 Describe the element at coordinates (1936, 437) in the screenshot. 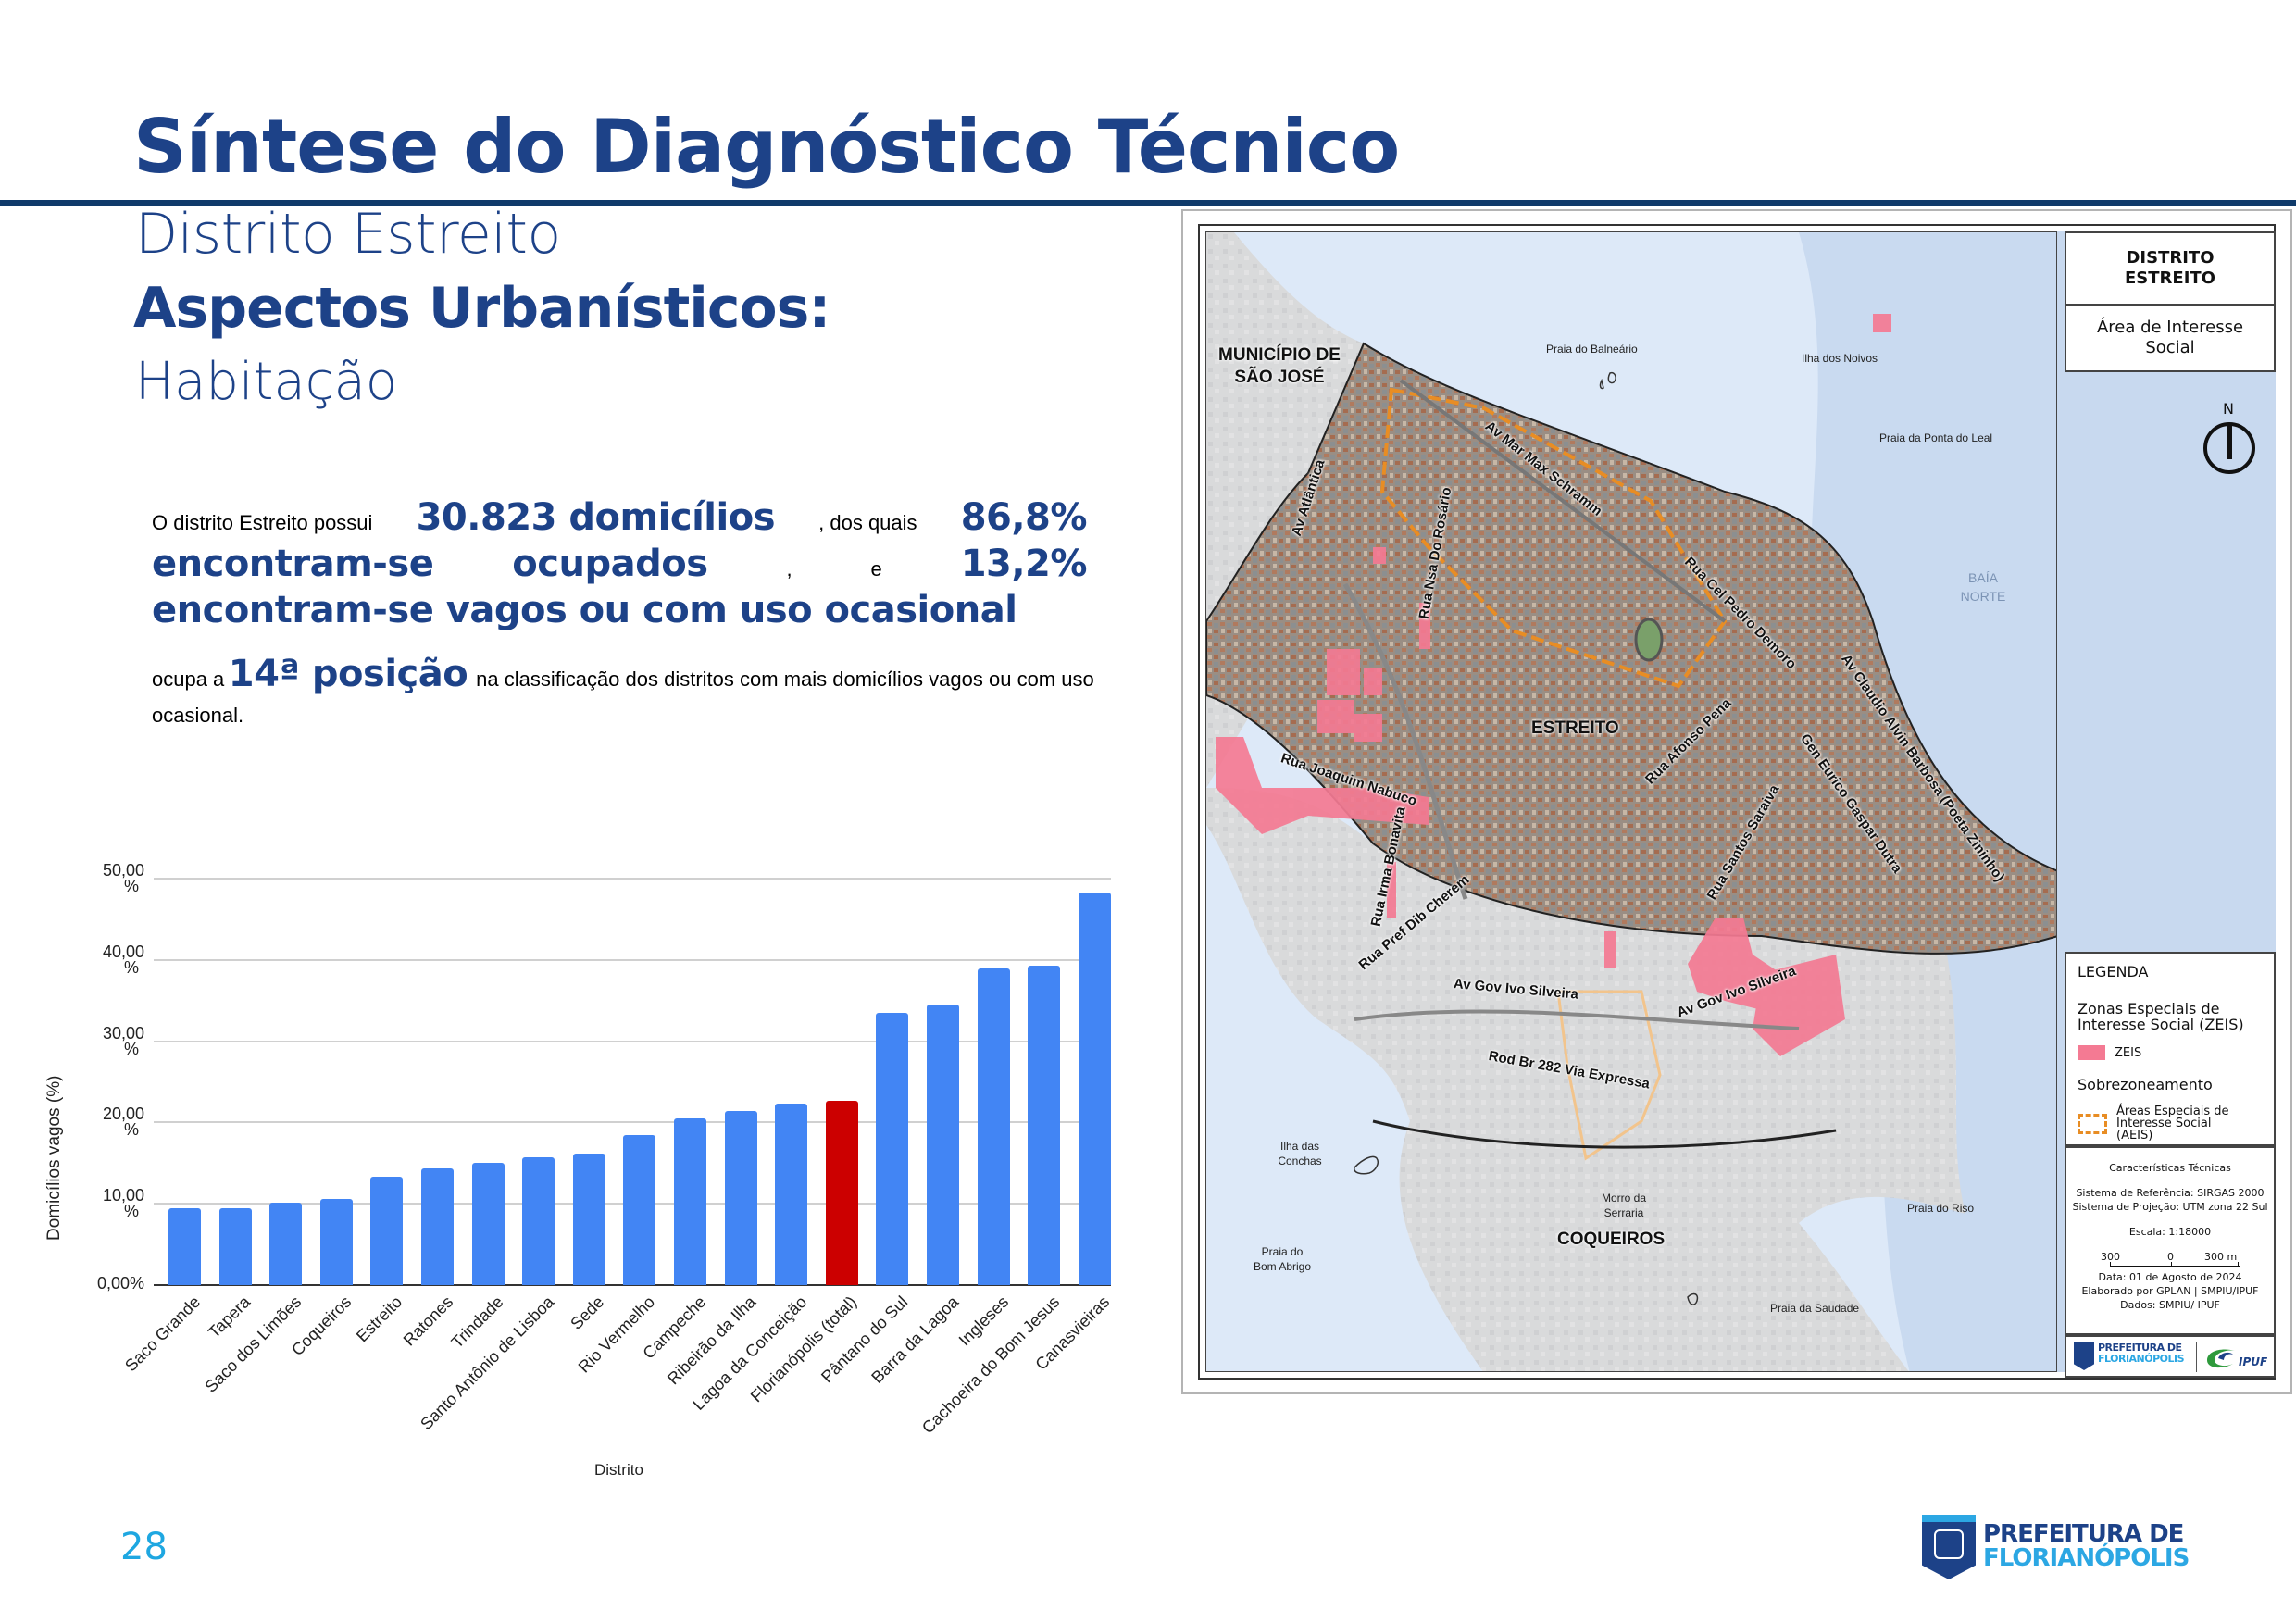

I see `label-praia-ponta-leal: Praia da Ponta do Leal` at that location.